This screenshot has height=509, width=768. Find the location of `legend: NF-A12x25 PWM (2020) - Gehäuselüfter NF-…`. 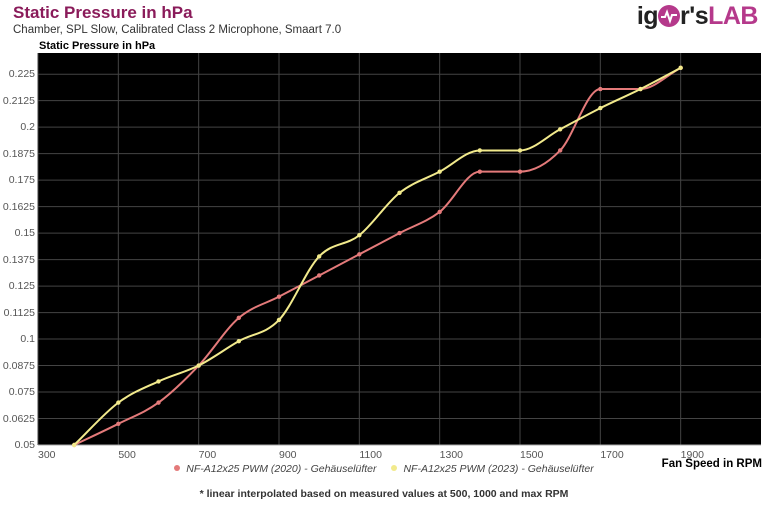

legend: NF-A12x25 PWM (2020) - Gehäuselüfter NF-… is located at coordinates (384, 469).